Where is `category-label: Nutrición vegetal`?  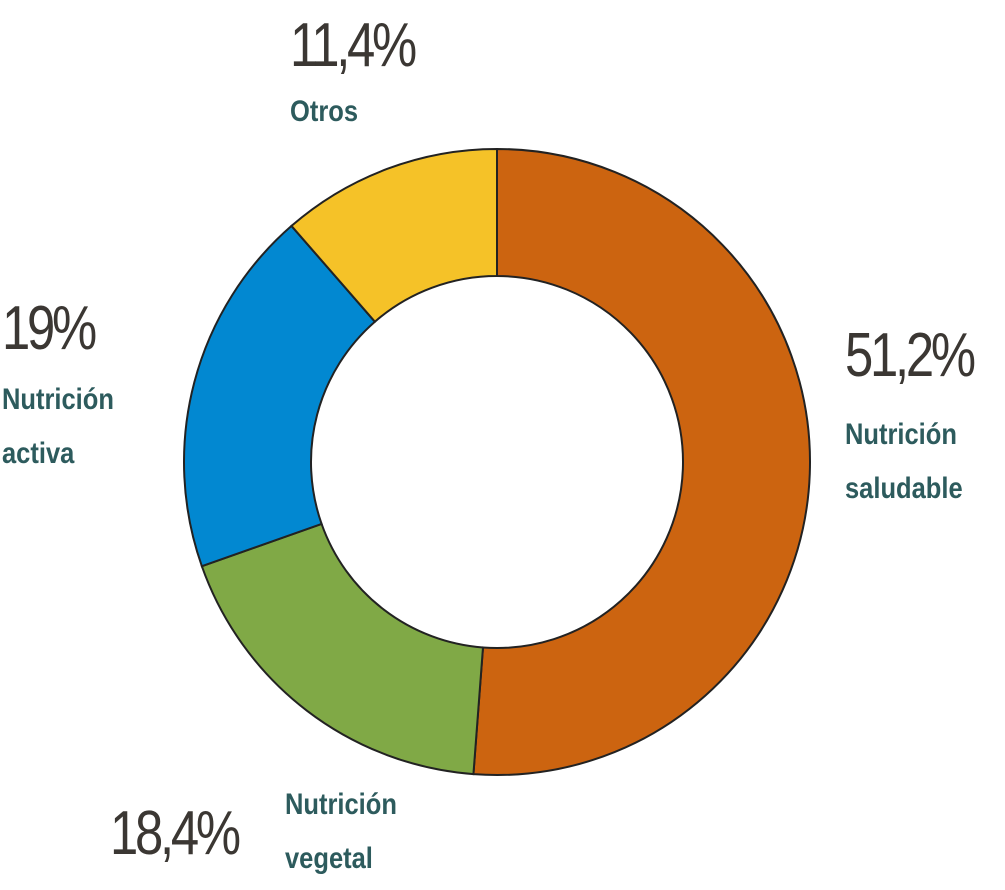 category-label: Nutrición vegetal is located at coordinates (341, 831).